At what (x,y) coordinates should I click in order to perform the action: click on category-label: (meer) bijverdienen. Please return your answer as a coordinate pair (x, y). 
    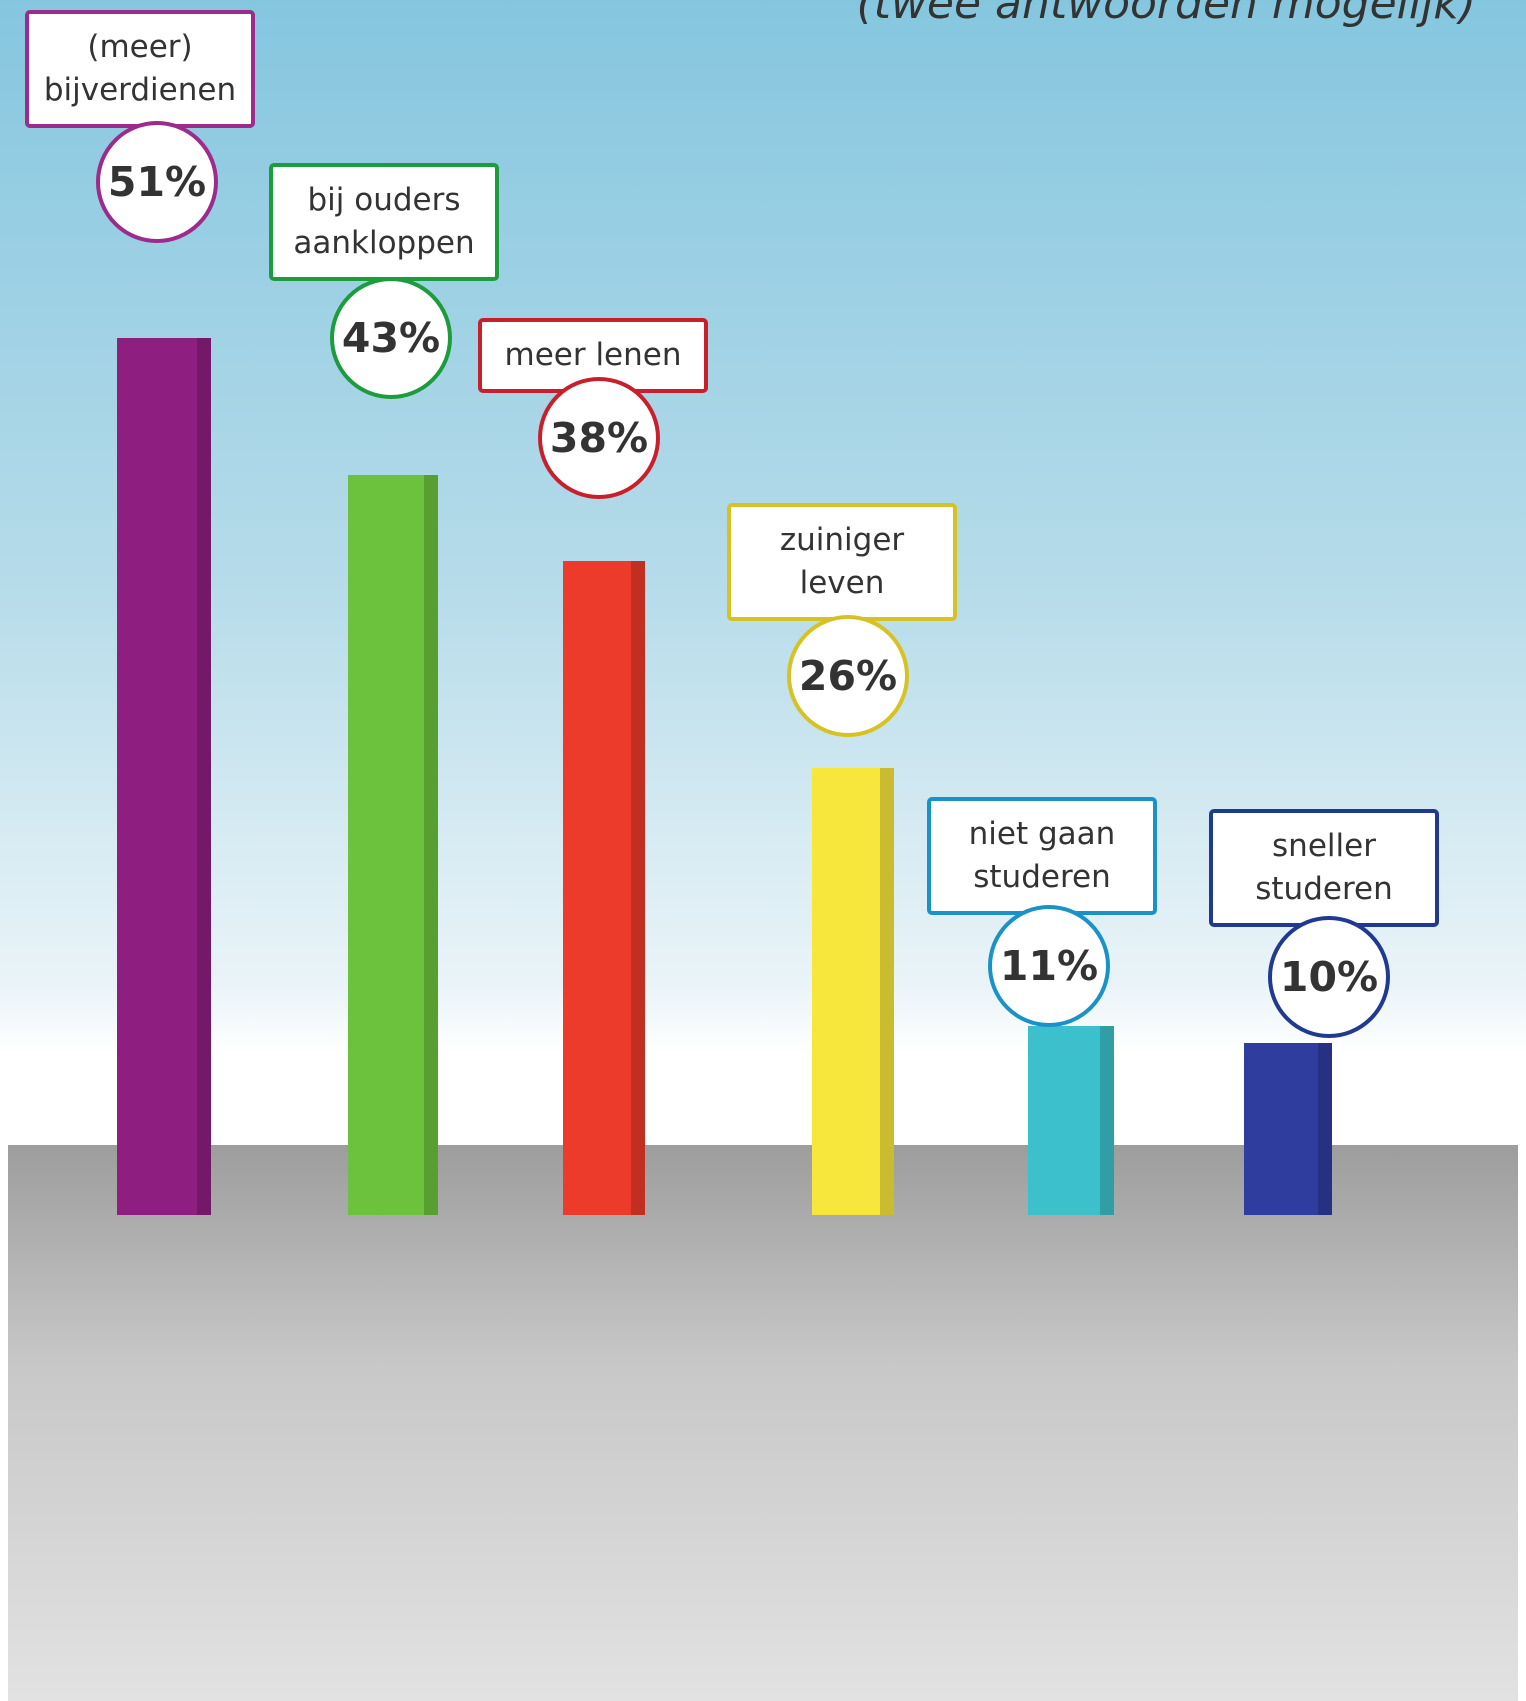
    Looking at the image, I should click on (140, 69).